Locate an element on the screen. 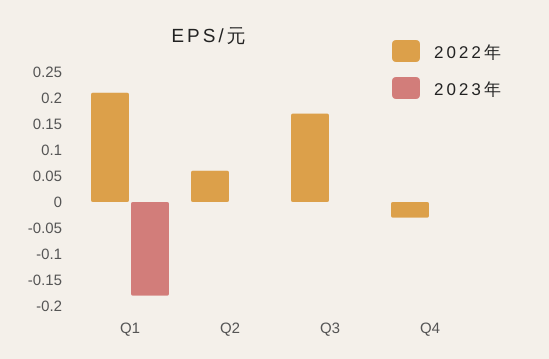 The width and height of the screenshot is (549, 359). x-tick-label: Q3 is located at coordinates (330, 328).